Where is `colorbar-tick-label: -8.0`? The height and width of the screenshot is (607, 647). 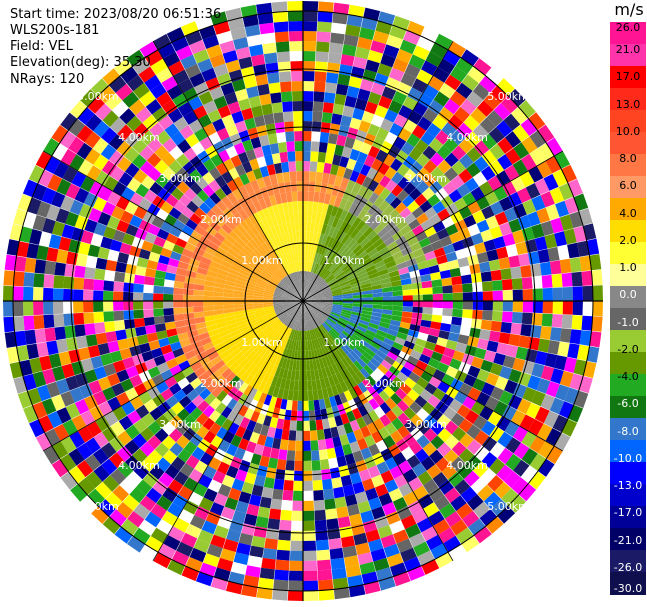
colorbar-tick-label: -8.0 is located at coordinates (628, 431).